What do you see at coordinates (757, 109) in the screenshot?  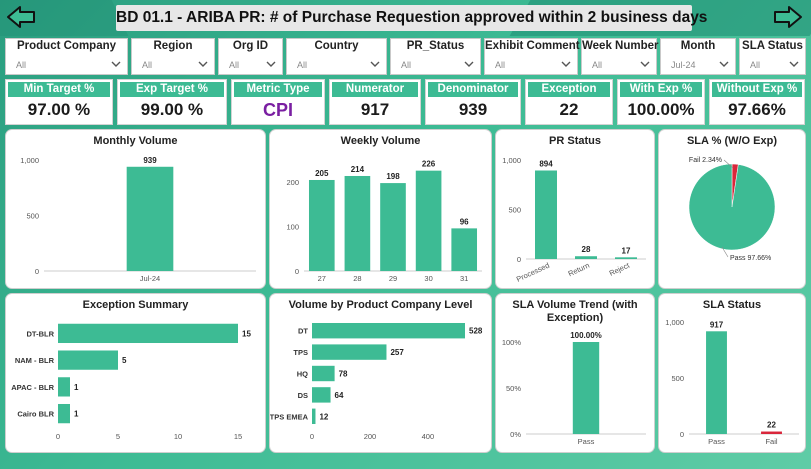 I see `kpi-value: 97.66%` at bounding box center [757, 109].